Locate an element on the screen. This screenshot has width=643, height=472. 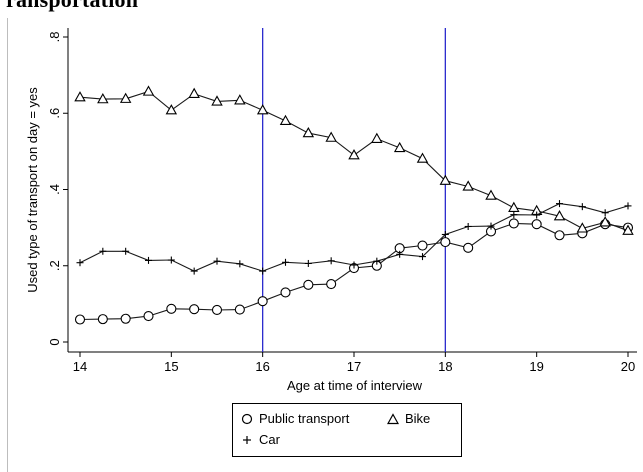
page-title: ransportation is located at coordinates (72, 6).